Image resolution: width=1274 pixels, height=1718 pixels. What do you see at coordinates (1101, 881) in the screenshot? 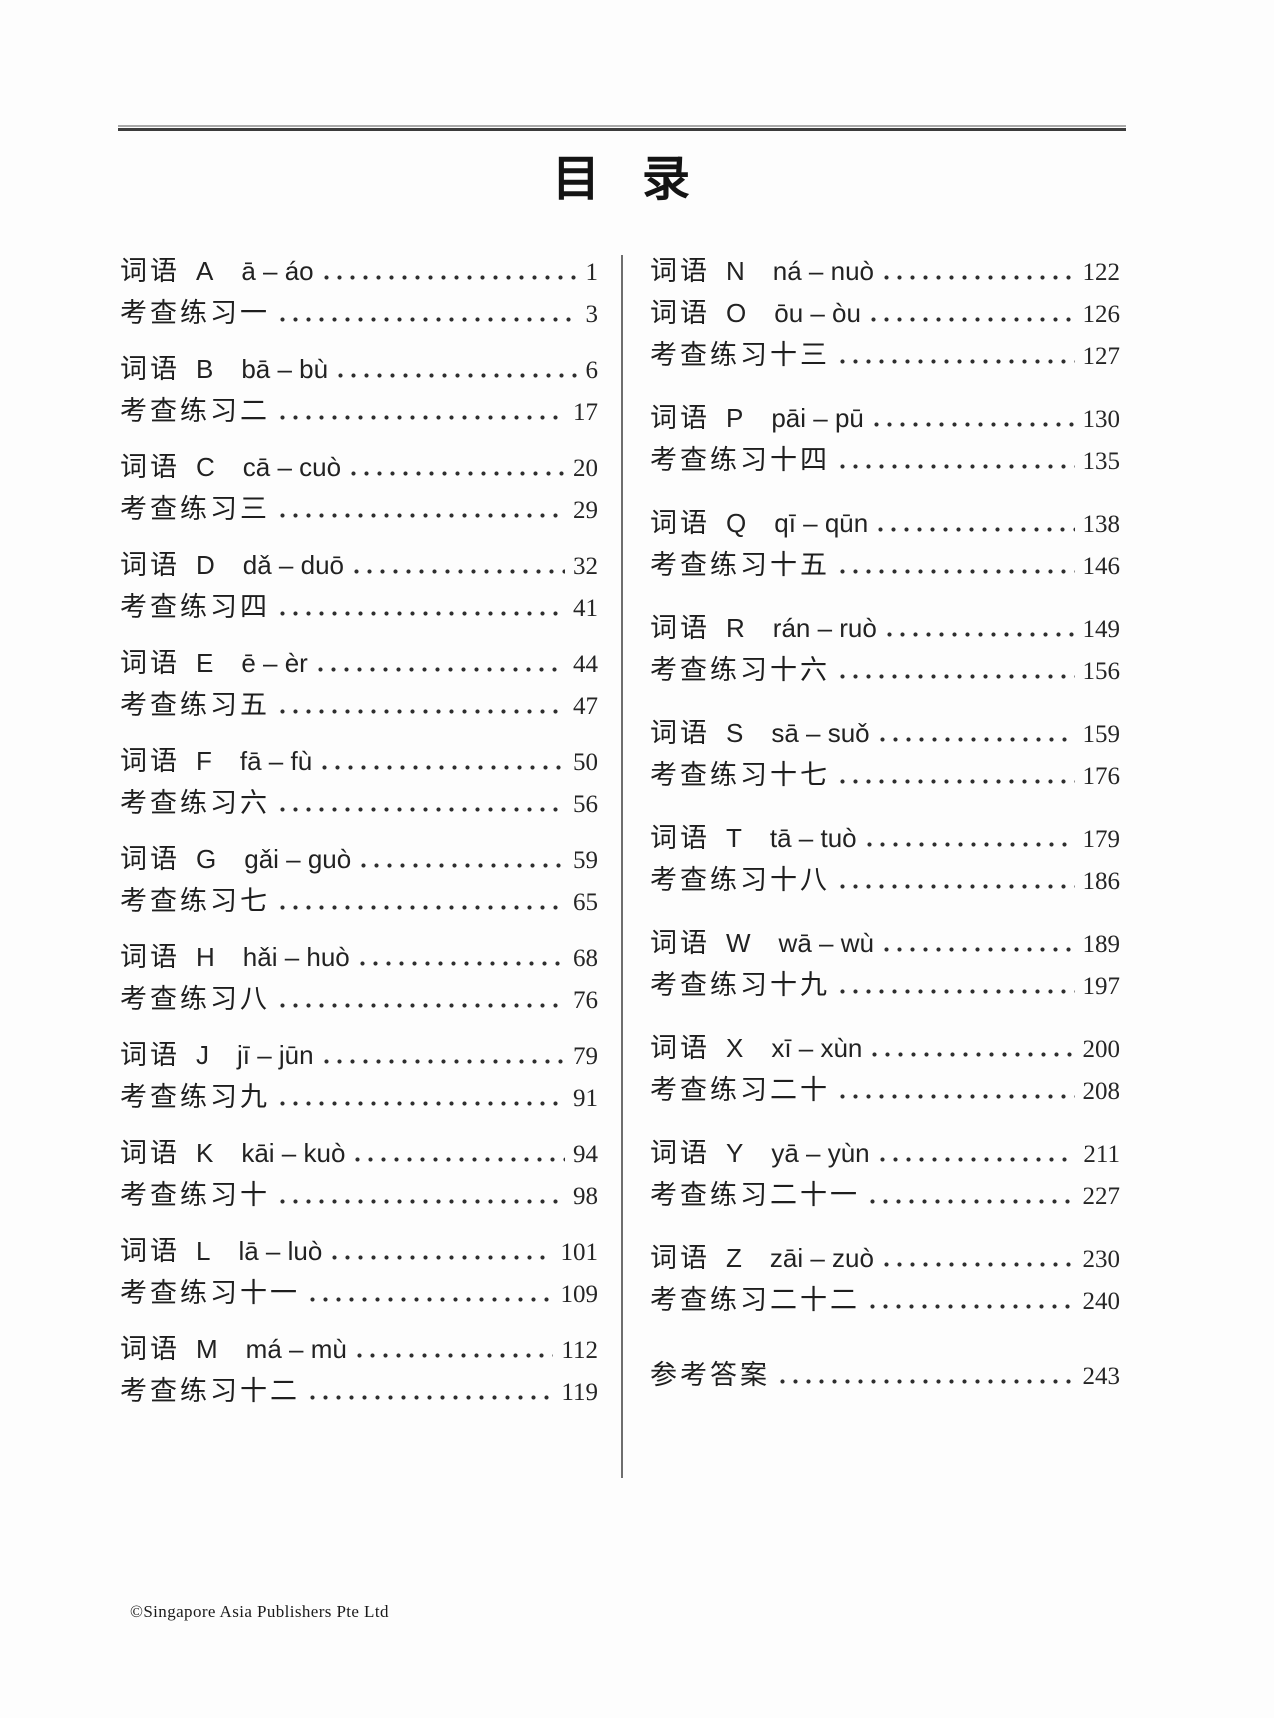
I see `toc-page-number: 186` at bounding box center [1101, 881].